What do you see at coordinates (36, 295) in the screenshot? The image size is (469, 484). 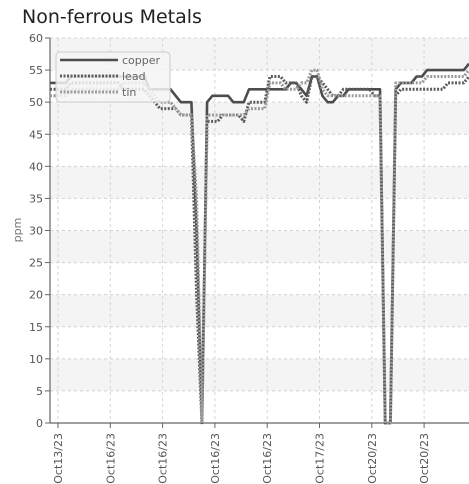 I see `y-tick-label: 20` at bounding box center [36, 295].